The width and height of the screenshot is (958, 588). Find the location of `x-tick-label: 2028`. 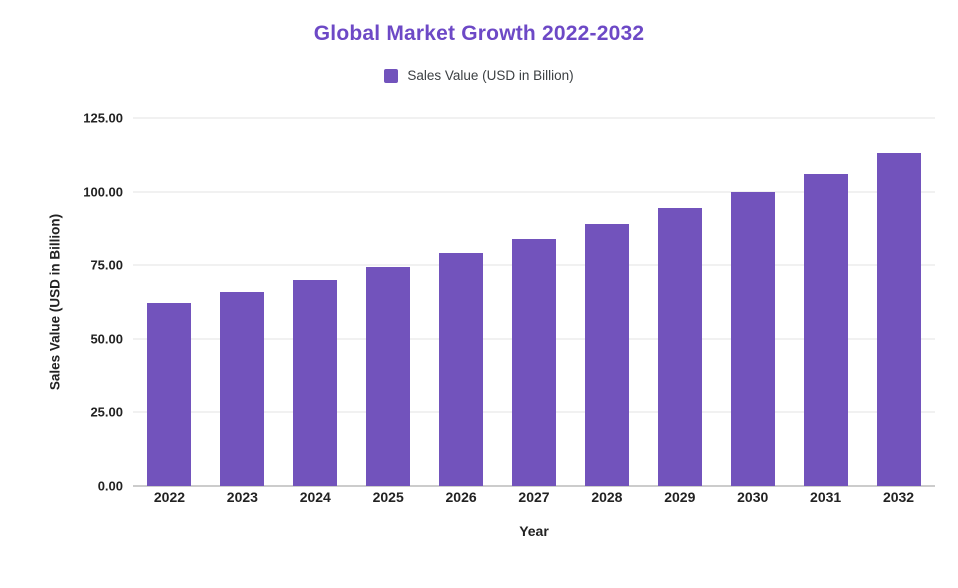

x-tick-label: 2028 is located at coordinates (607, 497).